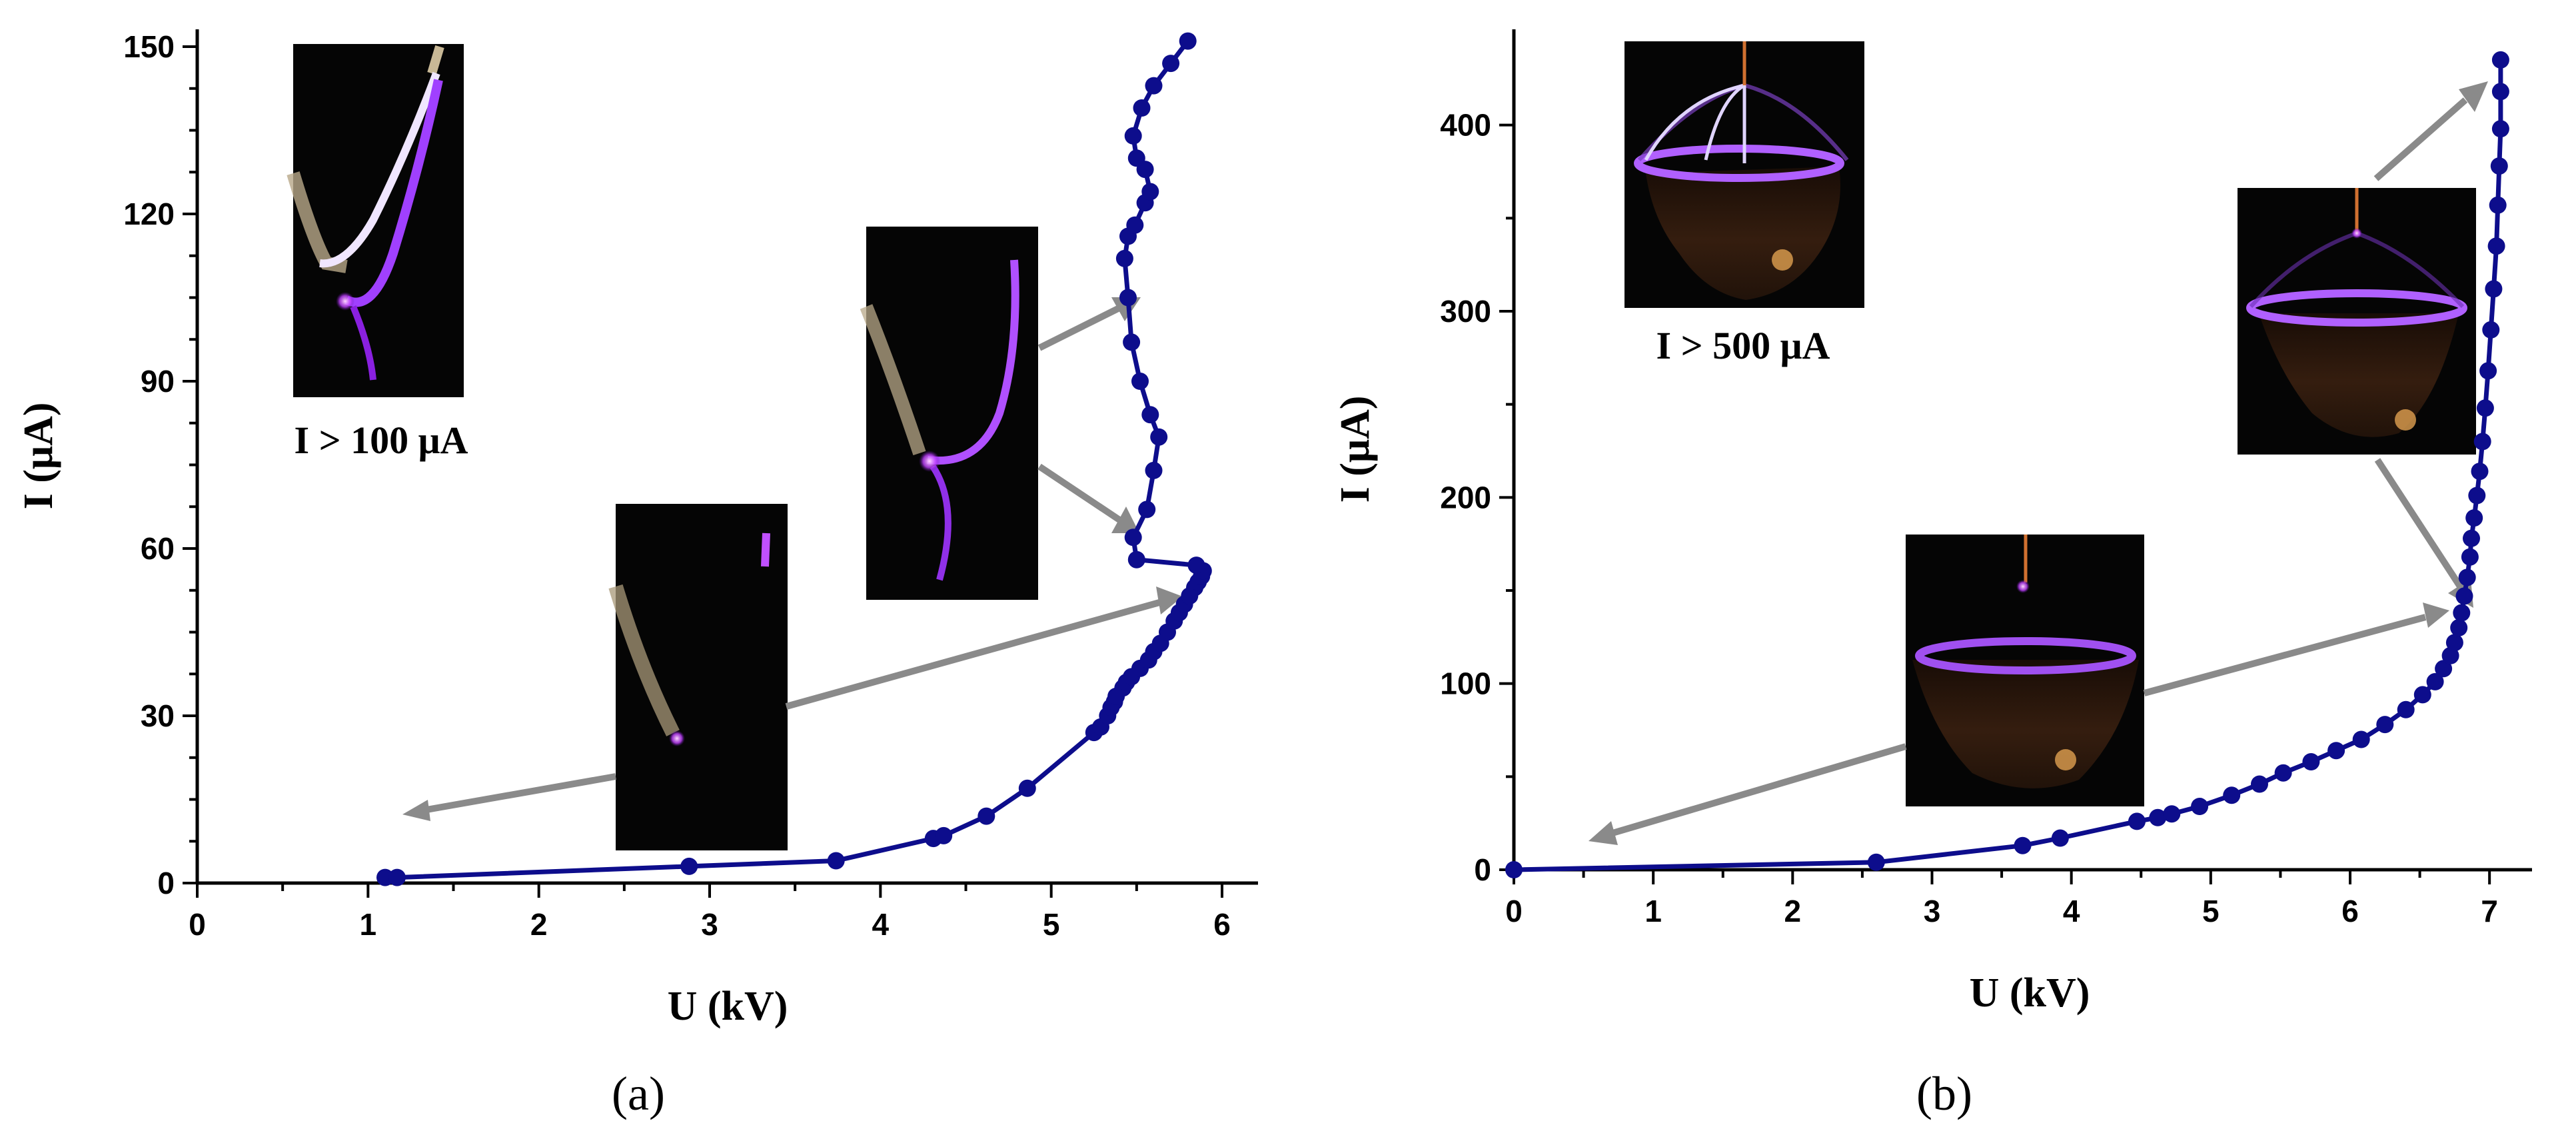  What do you see at coordinates (39, 456) in the screenshot?
I see `y-axis-title-a: I (μA)` at bounding box center [39, 456].